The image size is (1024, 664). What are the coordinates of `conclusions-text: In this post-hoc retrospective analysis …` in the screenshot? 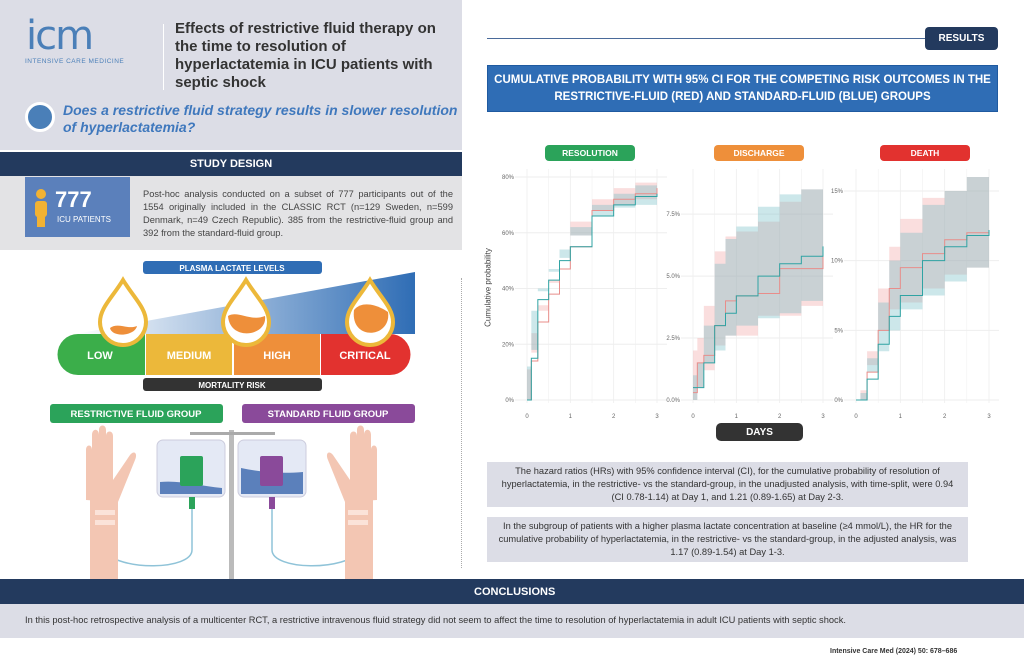 It's located at (512, 621).